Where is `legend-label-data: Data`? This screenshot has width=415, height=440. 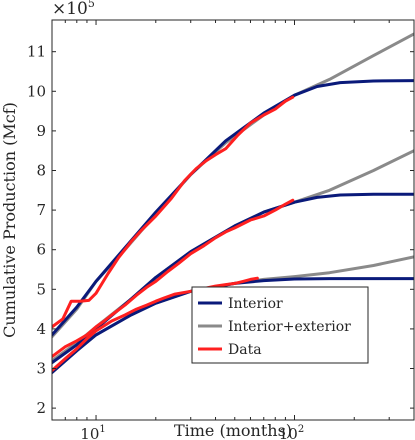 legend-label-data: Data is located at coordinates (245, 350).